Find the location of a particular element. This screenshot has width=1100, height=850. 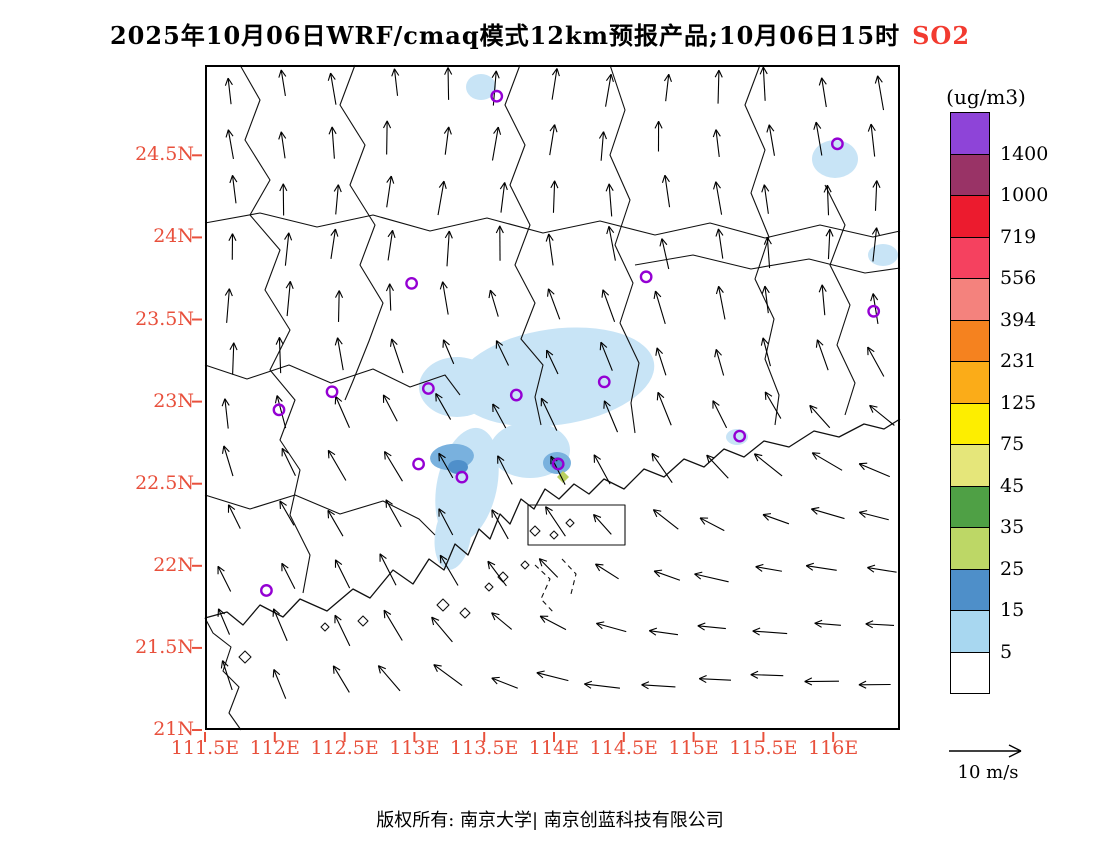

lon-label: 115E is located at coordinates (693, 748).